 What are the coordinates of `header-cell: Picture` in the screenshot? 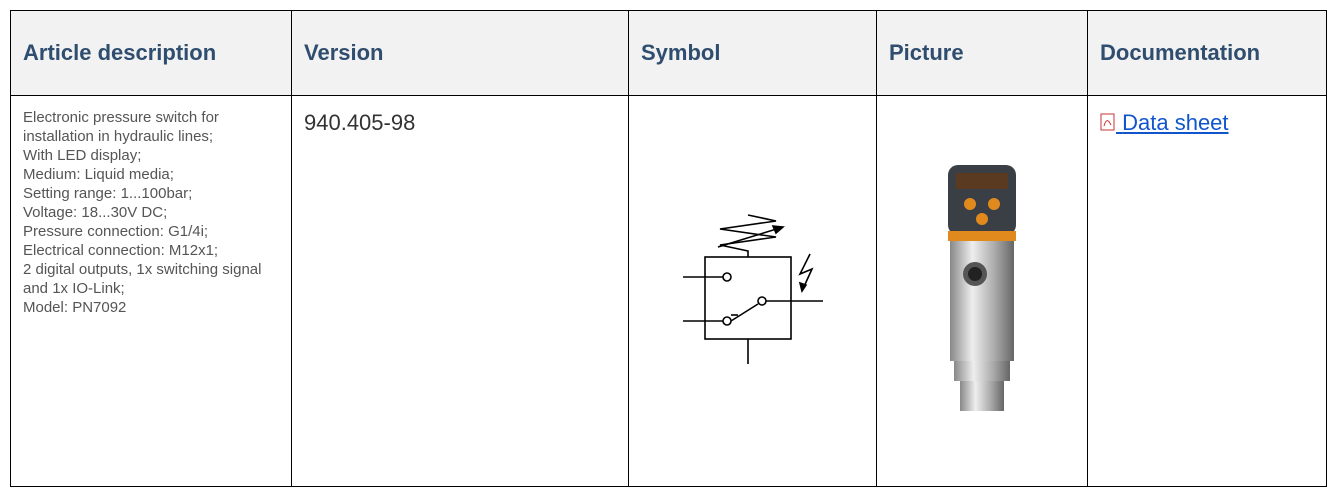 It's located at (982, 53).